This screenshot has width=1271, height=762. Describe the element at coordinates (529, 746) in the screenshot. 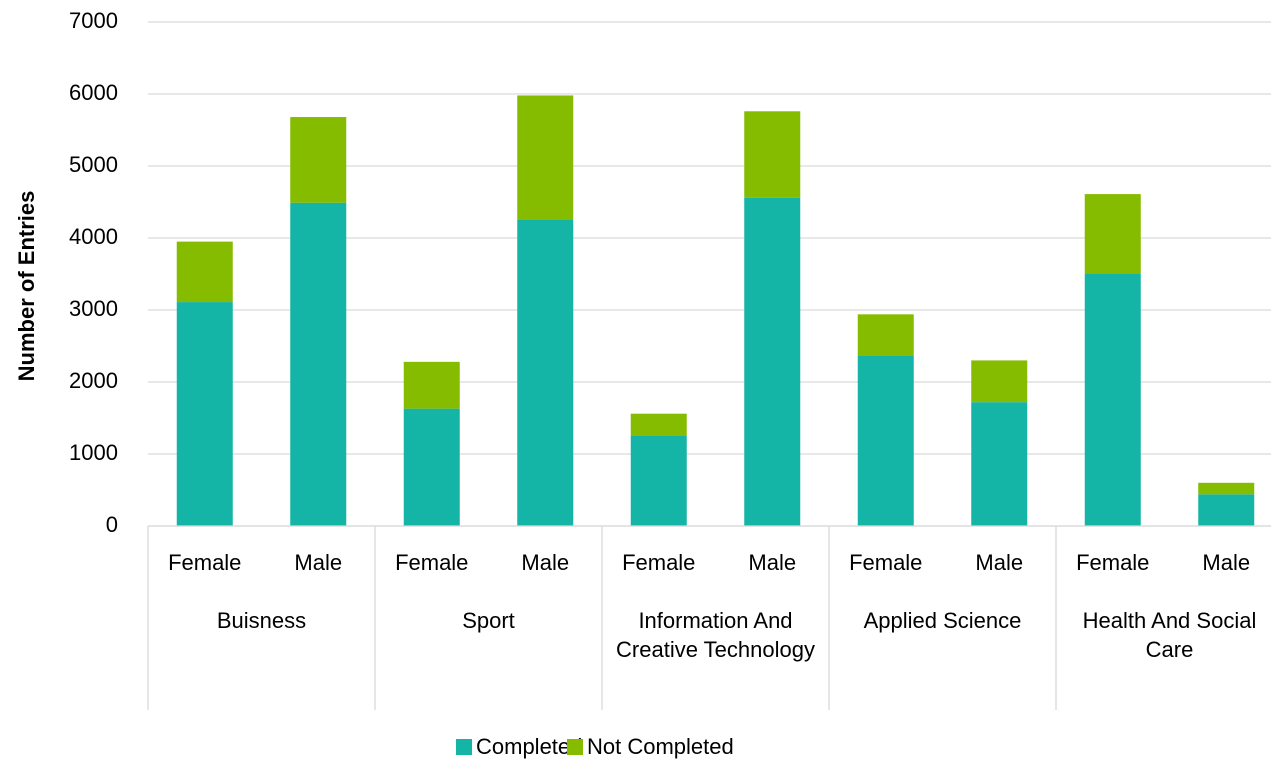

I see `legend-label: Completed` at that location.